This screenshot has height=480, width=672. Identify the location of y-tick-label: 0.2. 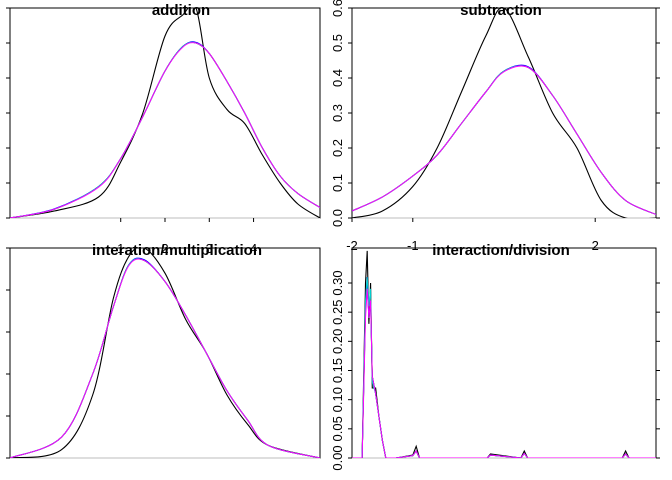
(337, 148).